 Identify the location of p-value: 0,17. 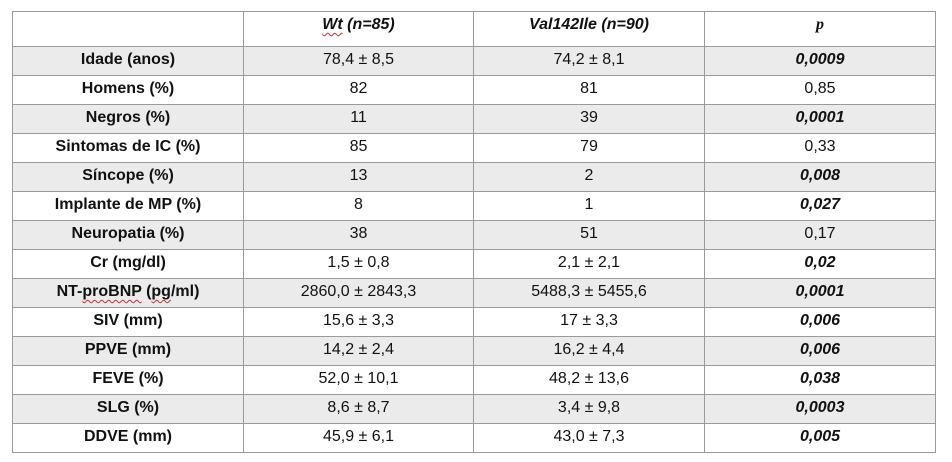
(820, 235).